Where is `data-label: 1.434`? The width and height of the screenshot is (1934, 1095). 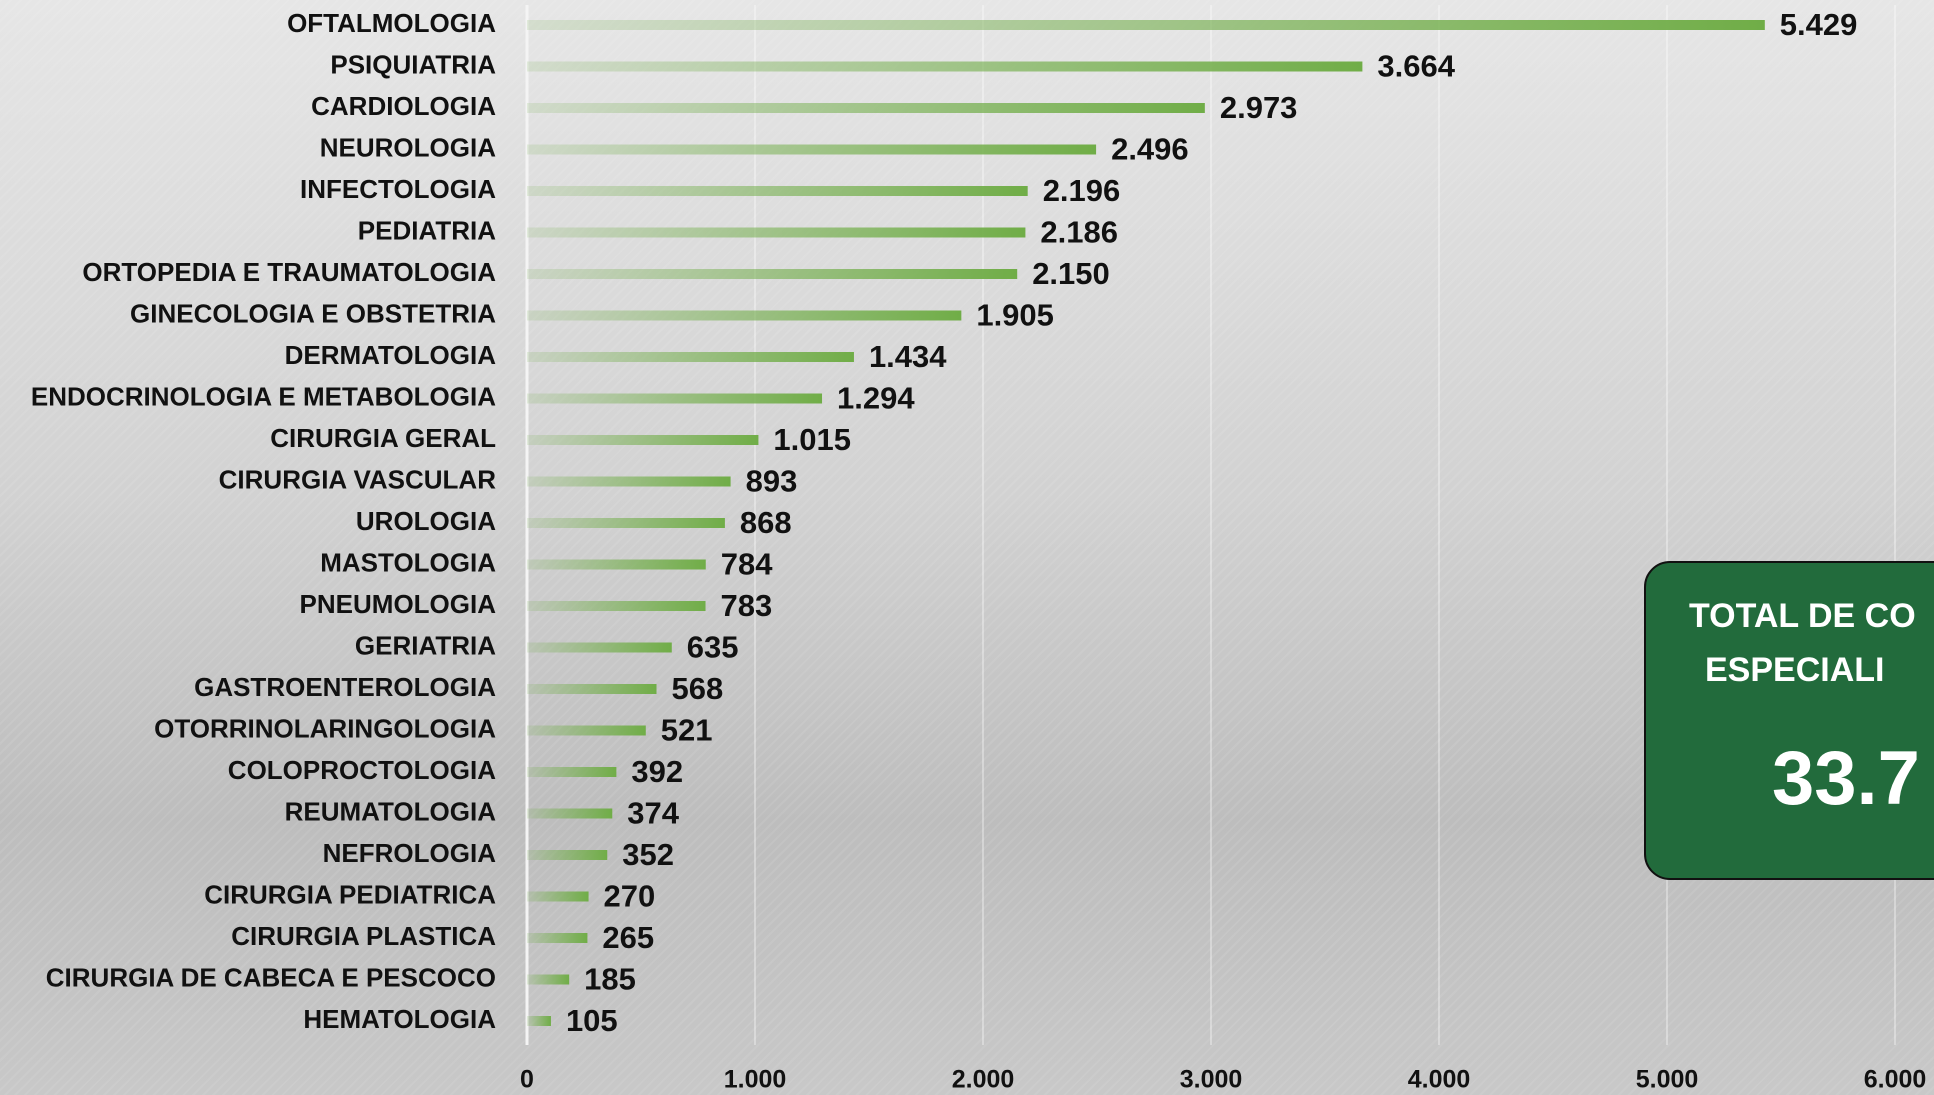
data-label: 1.434 is located at coordinates (908, 356).